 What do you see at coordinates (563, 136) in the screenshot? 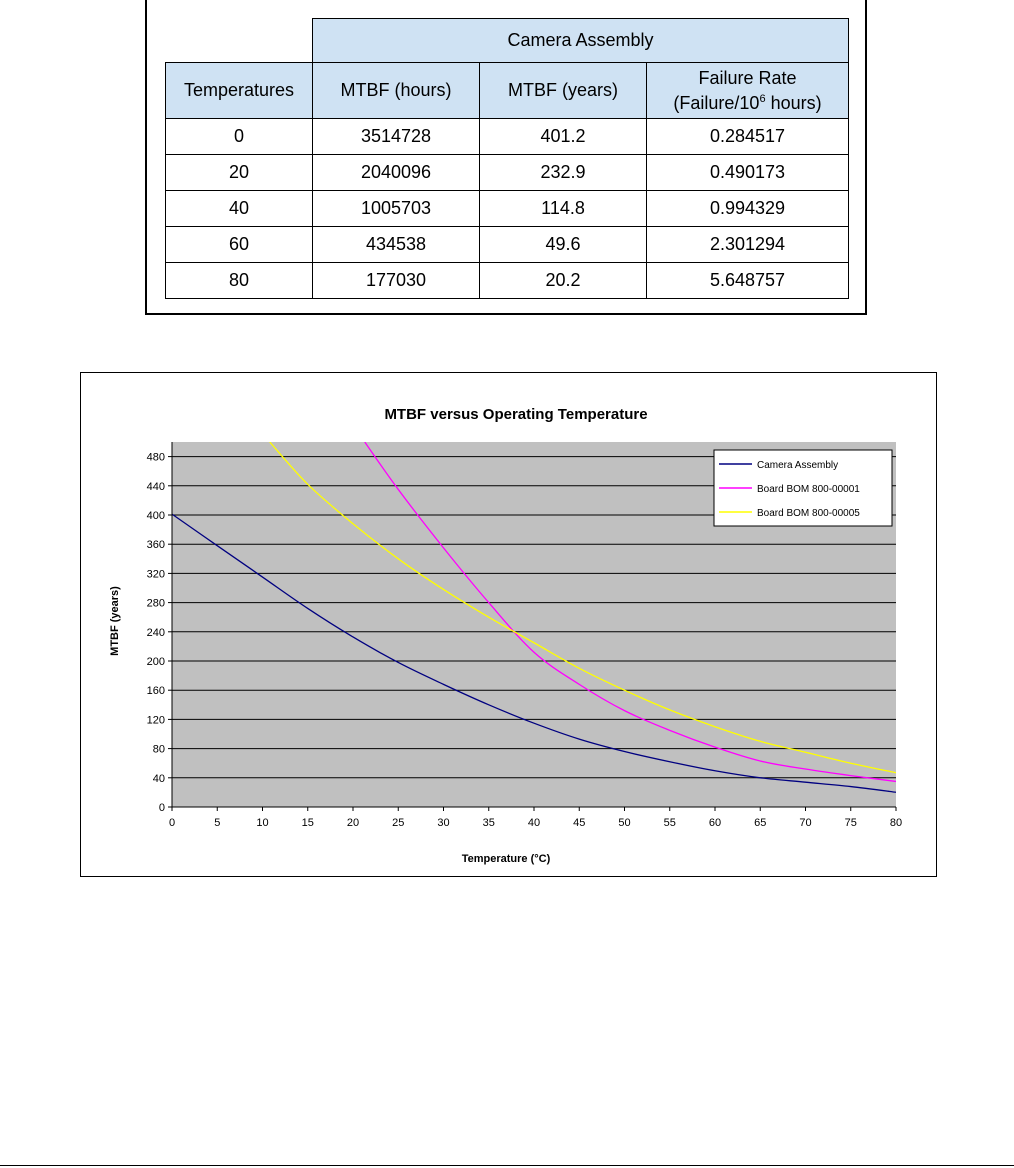
I see `cell-years: 401.2` at bounding box center [563, 136].